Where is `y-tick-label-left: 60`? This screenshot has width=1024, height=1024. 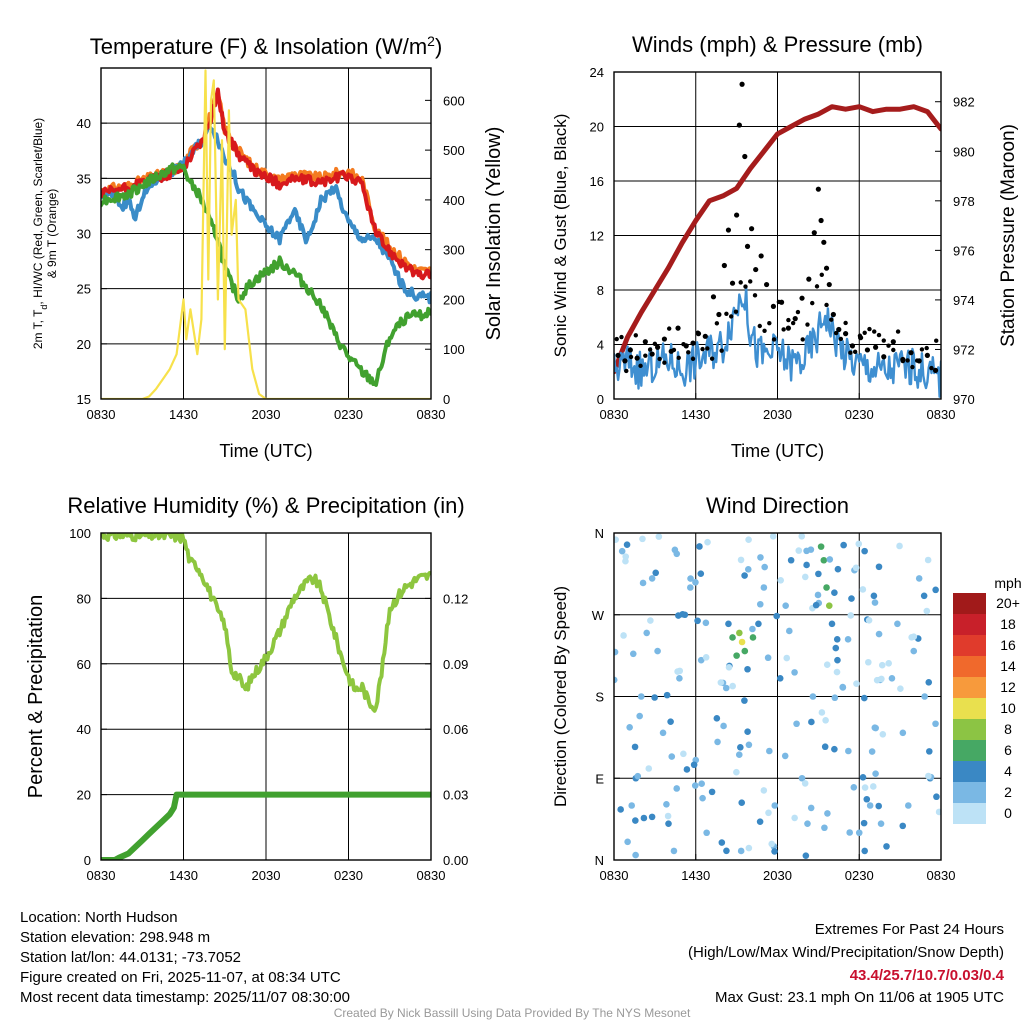
y-tick-label-left: 60 is located at coordinates (84, 664).